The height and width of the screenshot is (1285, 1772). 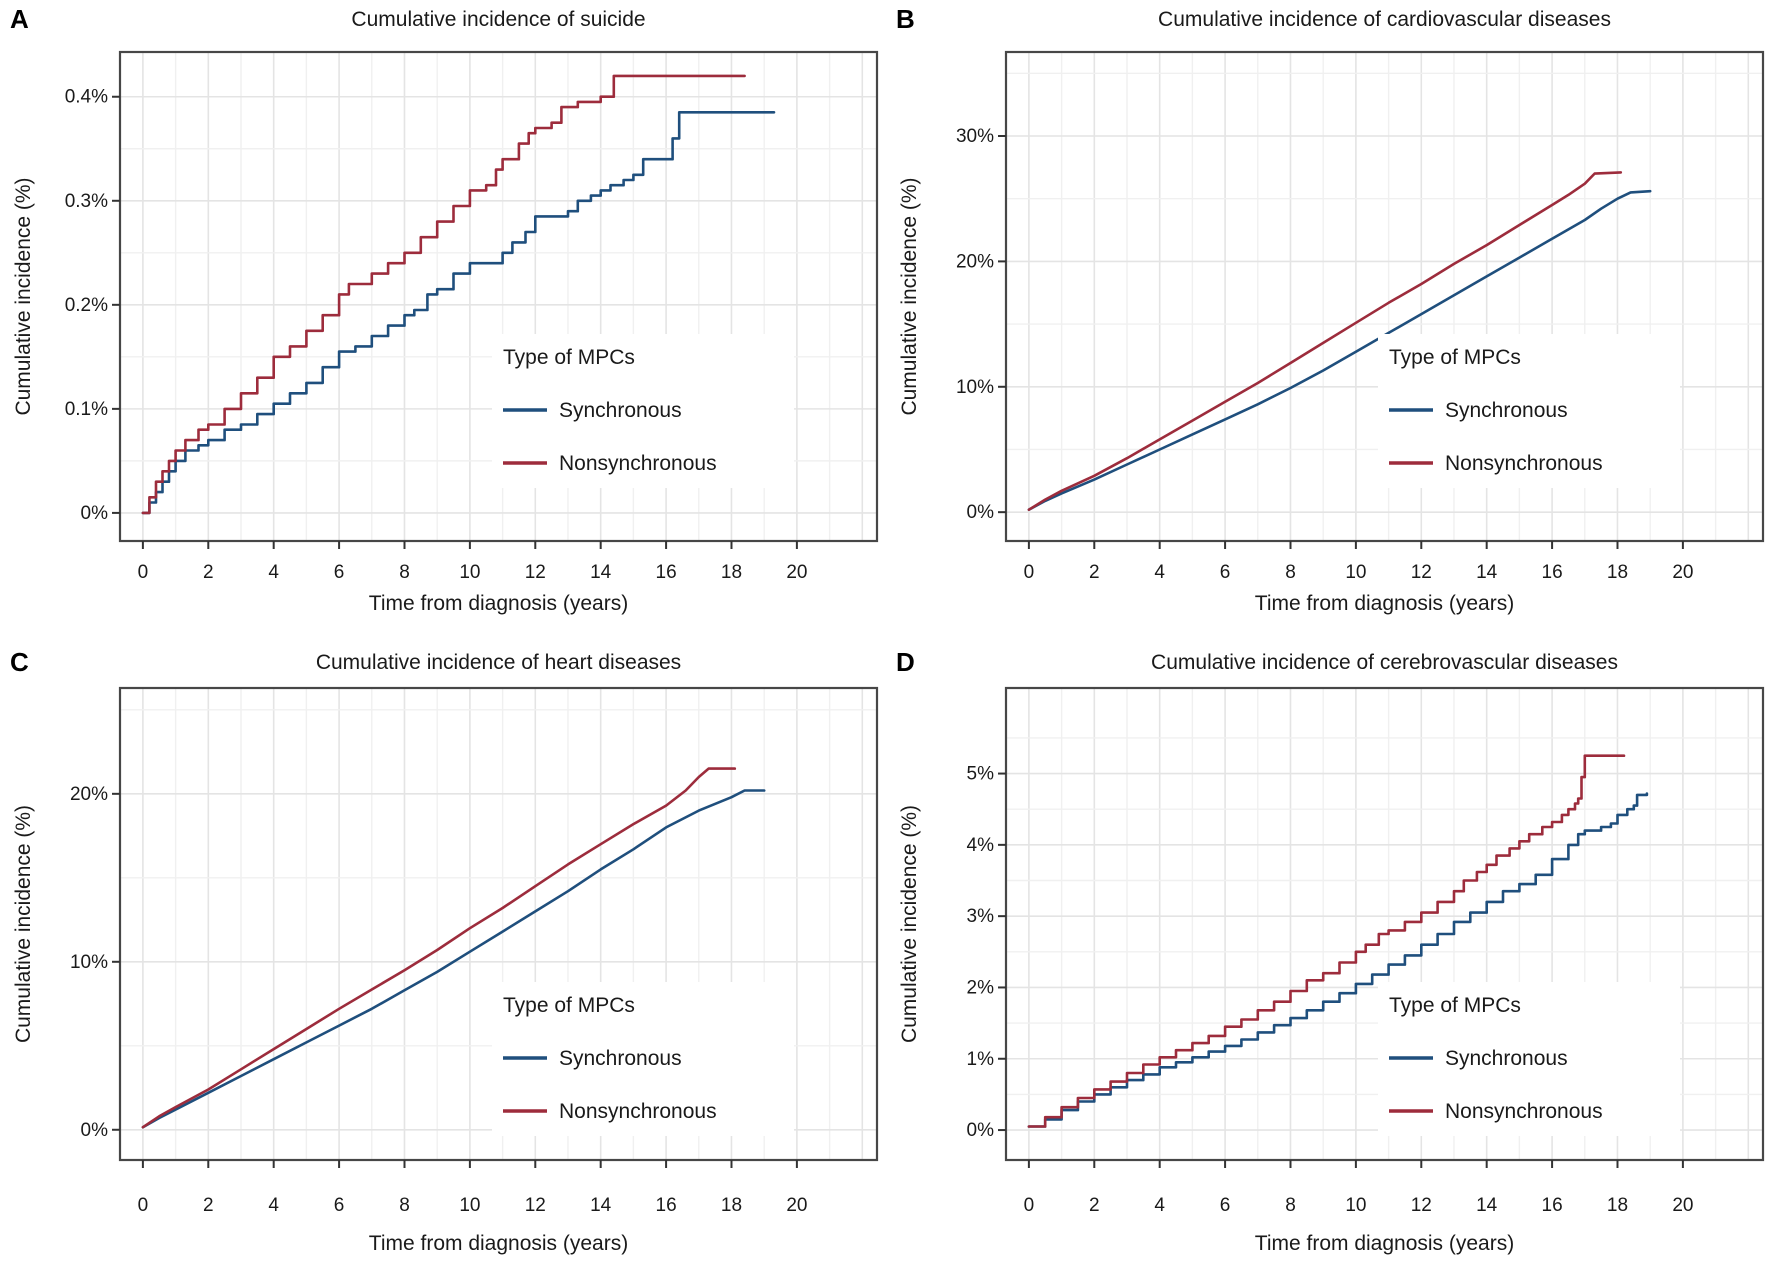 I want to click on panel-a-letter: A, so click(x=19, y=19).